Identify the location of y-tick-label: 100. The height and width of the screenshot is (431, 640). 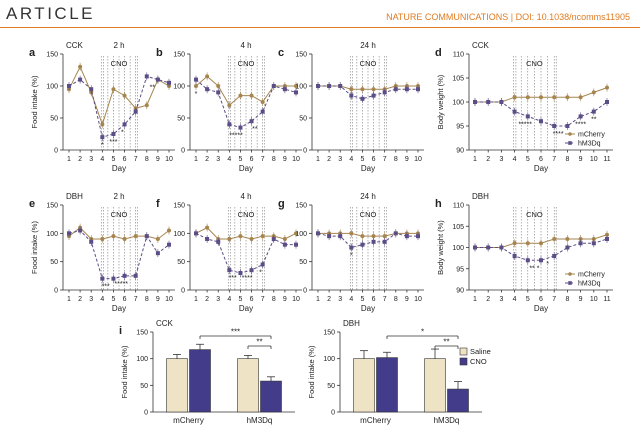
(179, 234).